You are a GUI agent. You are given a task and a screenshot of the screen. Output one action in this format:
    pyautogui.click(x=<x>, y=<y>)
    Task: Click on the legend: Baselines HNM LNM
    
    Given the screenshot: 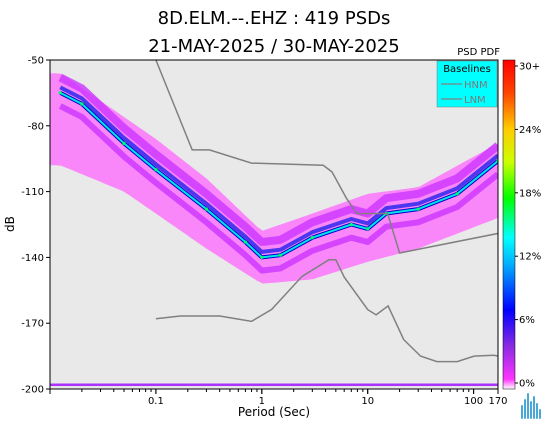 What is the action you would take?
    pyautogui.click(x=467, y=84)
    